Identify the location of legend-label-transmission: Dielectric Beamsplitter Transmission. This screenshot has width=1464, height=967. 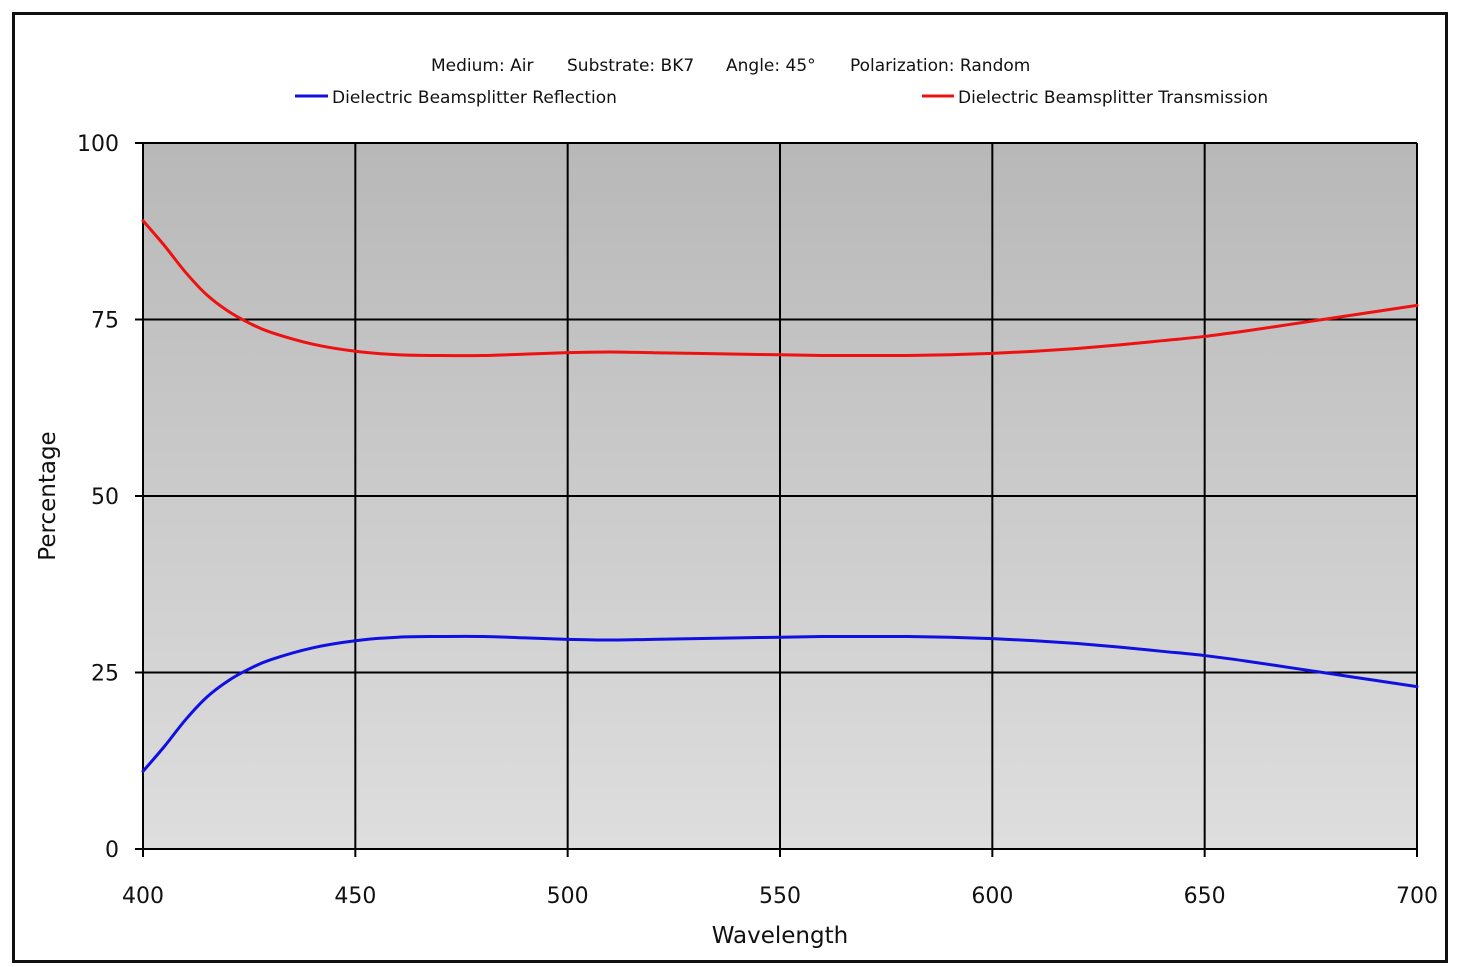
(1113, 98).